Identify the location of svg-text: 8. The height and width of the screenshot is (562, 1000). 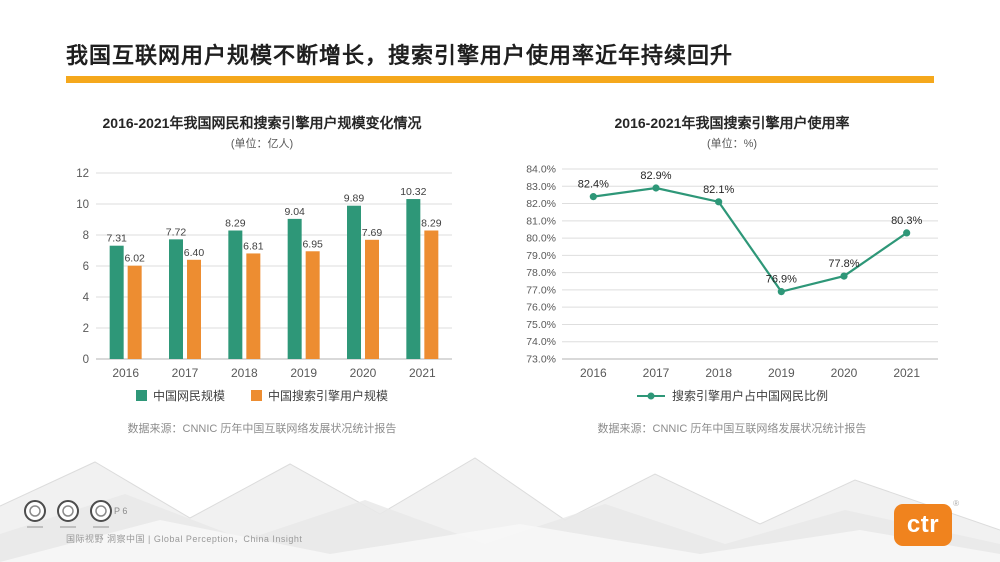
(86, 236).